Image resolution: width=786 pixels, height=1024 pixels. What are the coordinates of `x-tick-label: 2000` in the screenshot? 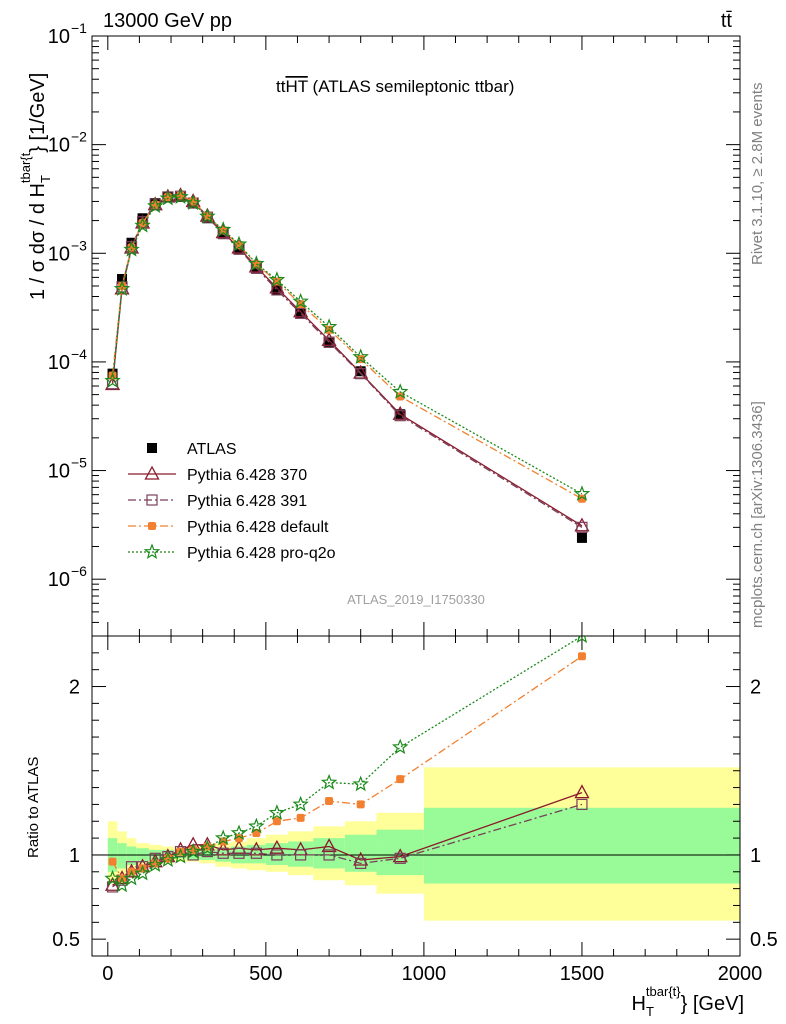 It's located at (740, 974).